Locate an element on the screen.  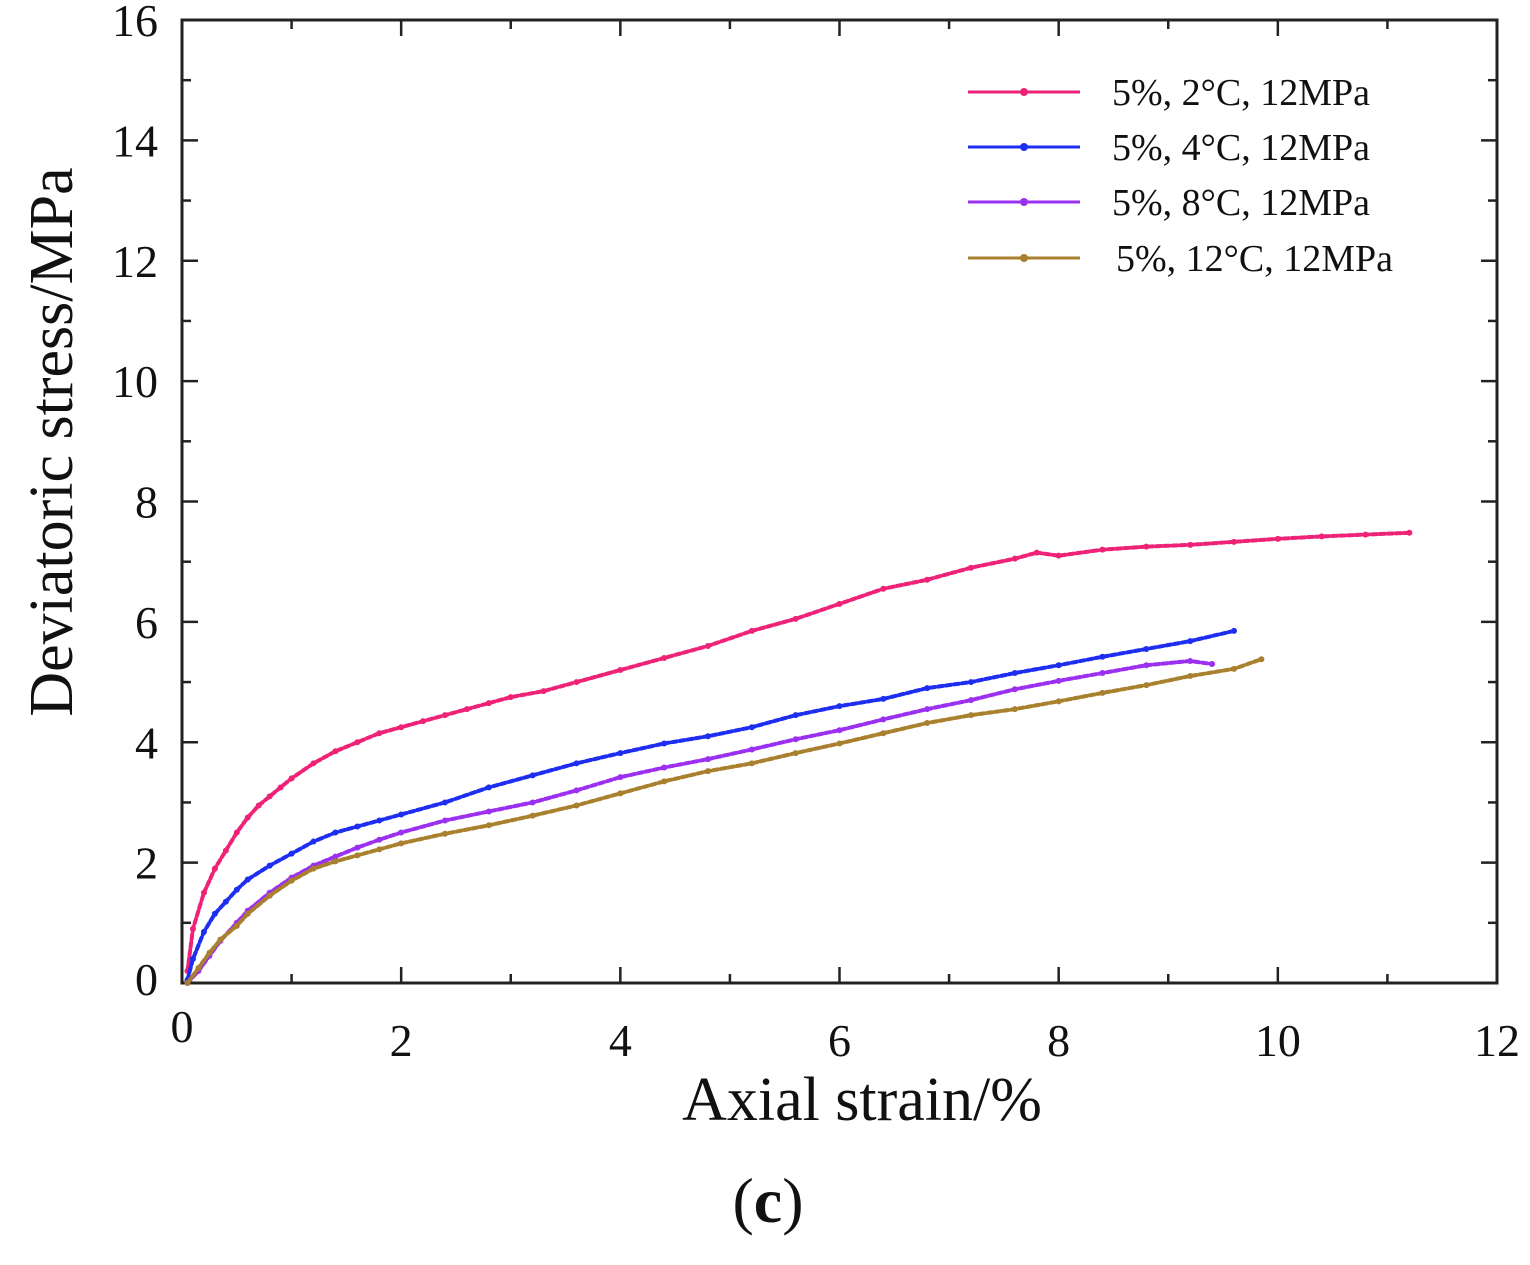
y-tick-labels: 0 2 4 6 8 10 12 14 16 is located at coordinates (135, 502).